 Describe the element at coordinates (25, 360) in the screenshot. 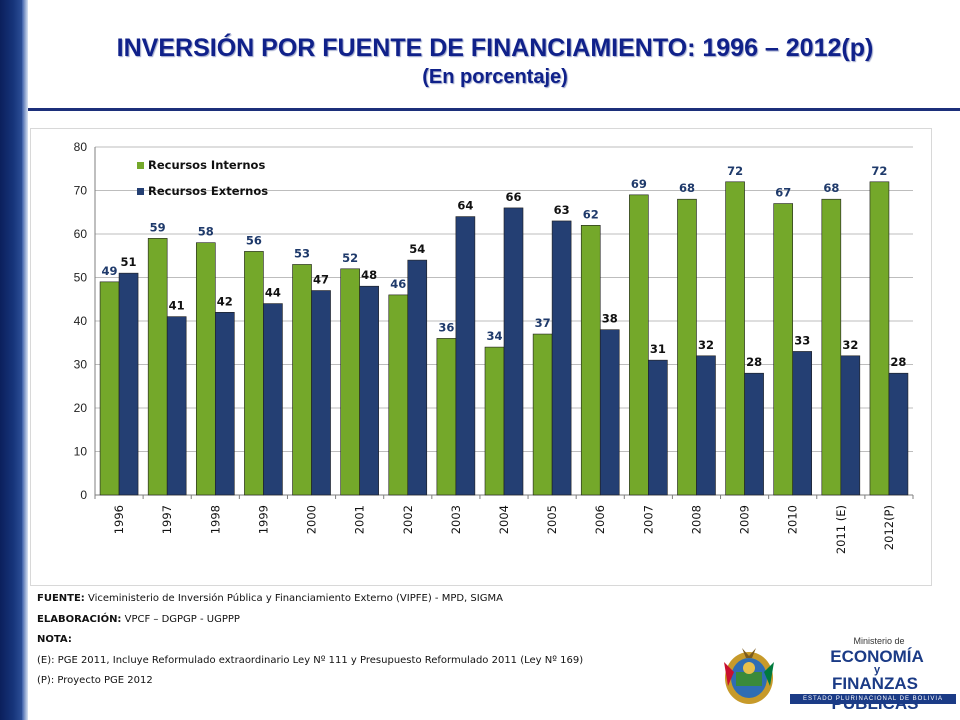

I see `side-band-highlight` at that location.